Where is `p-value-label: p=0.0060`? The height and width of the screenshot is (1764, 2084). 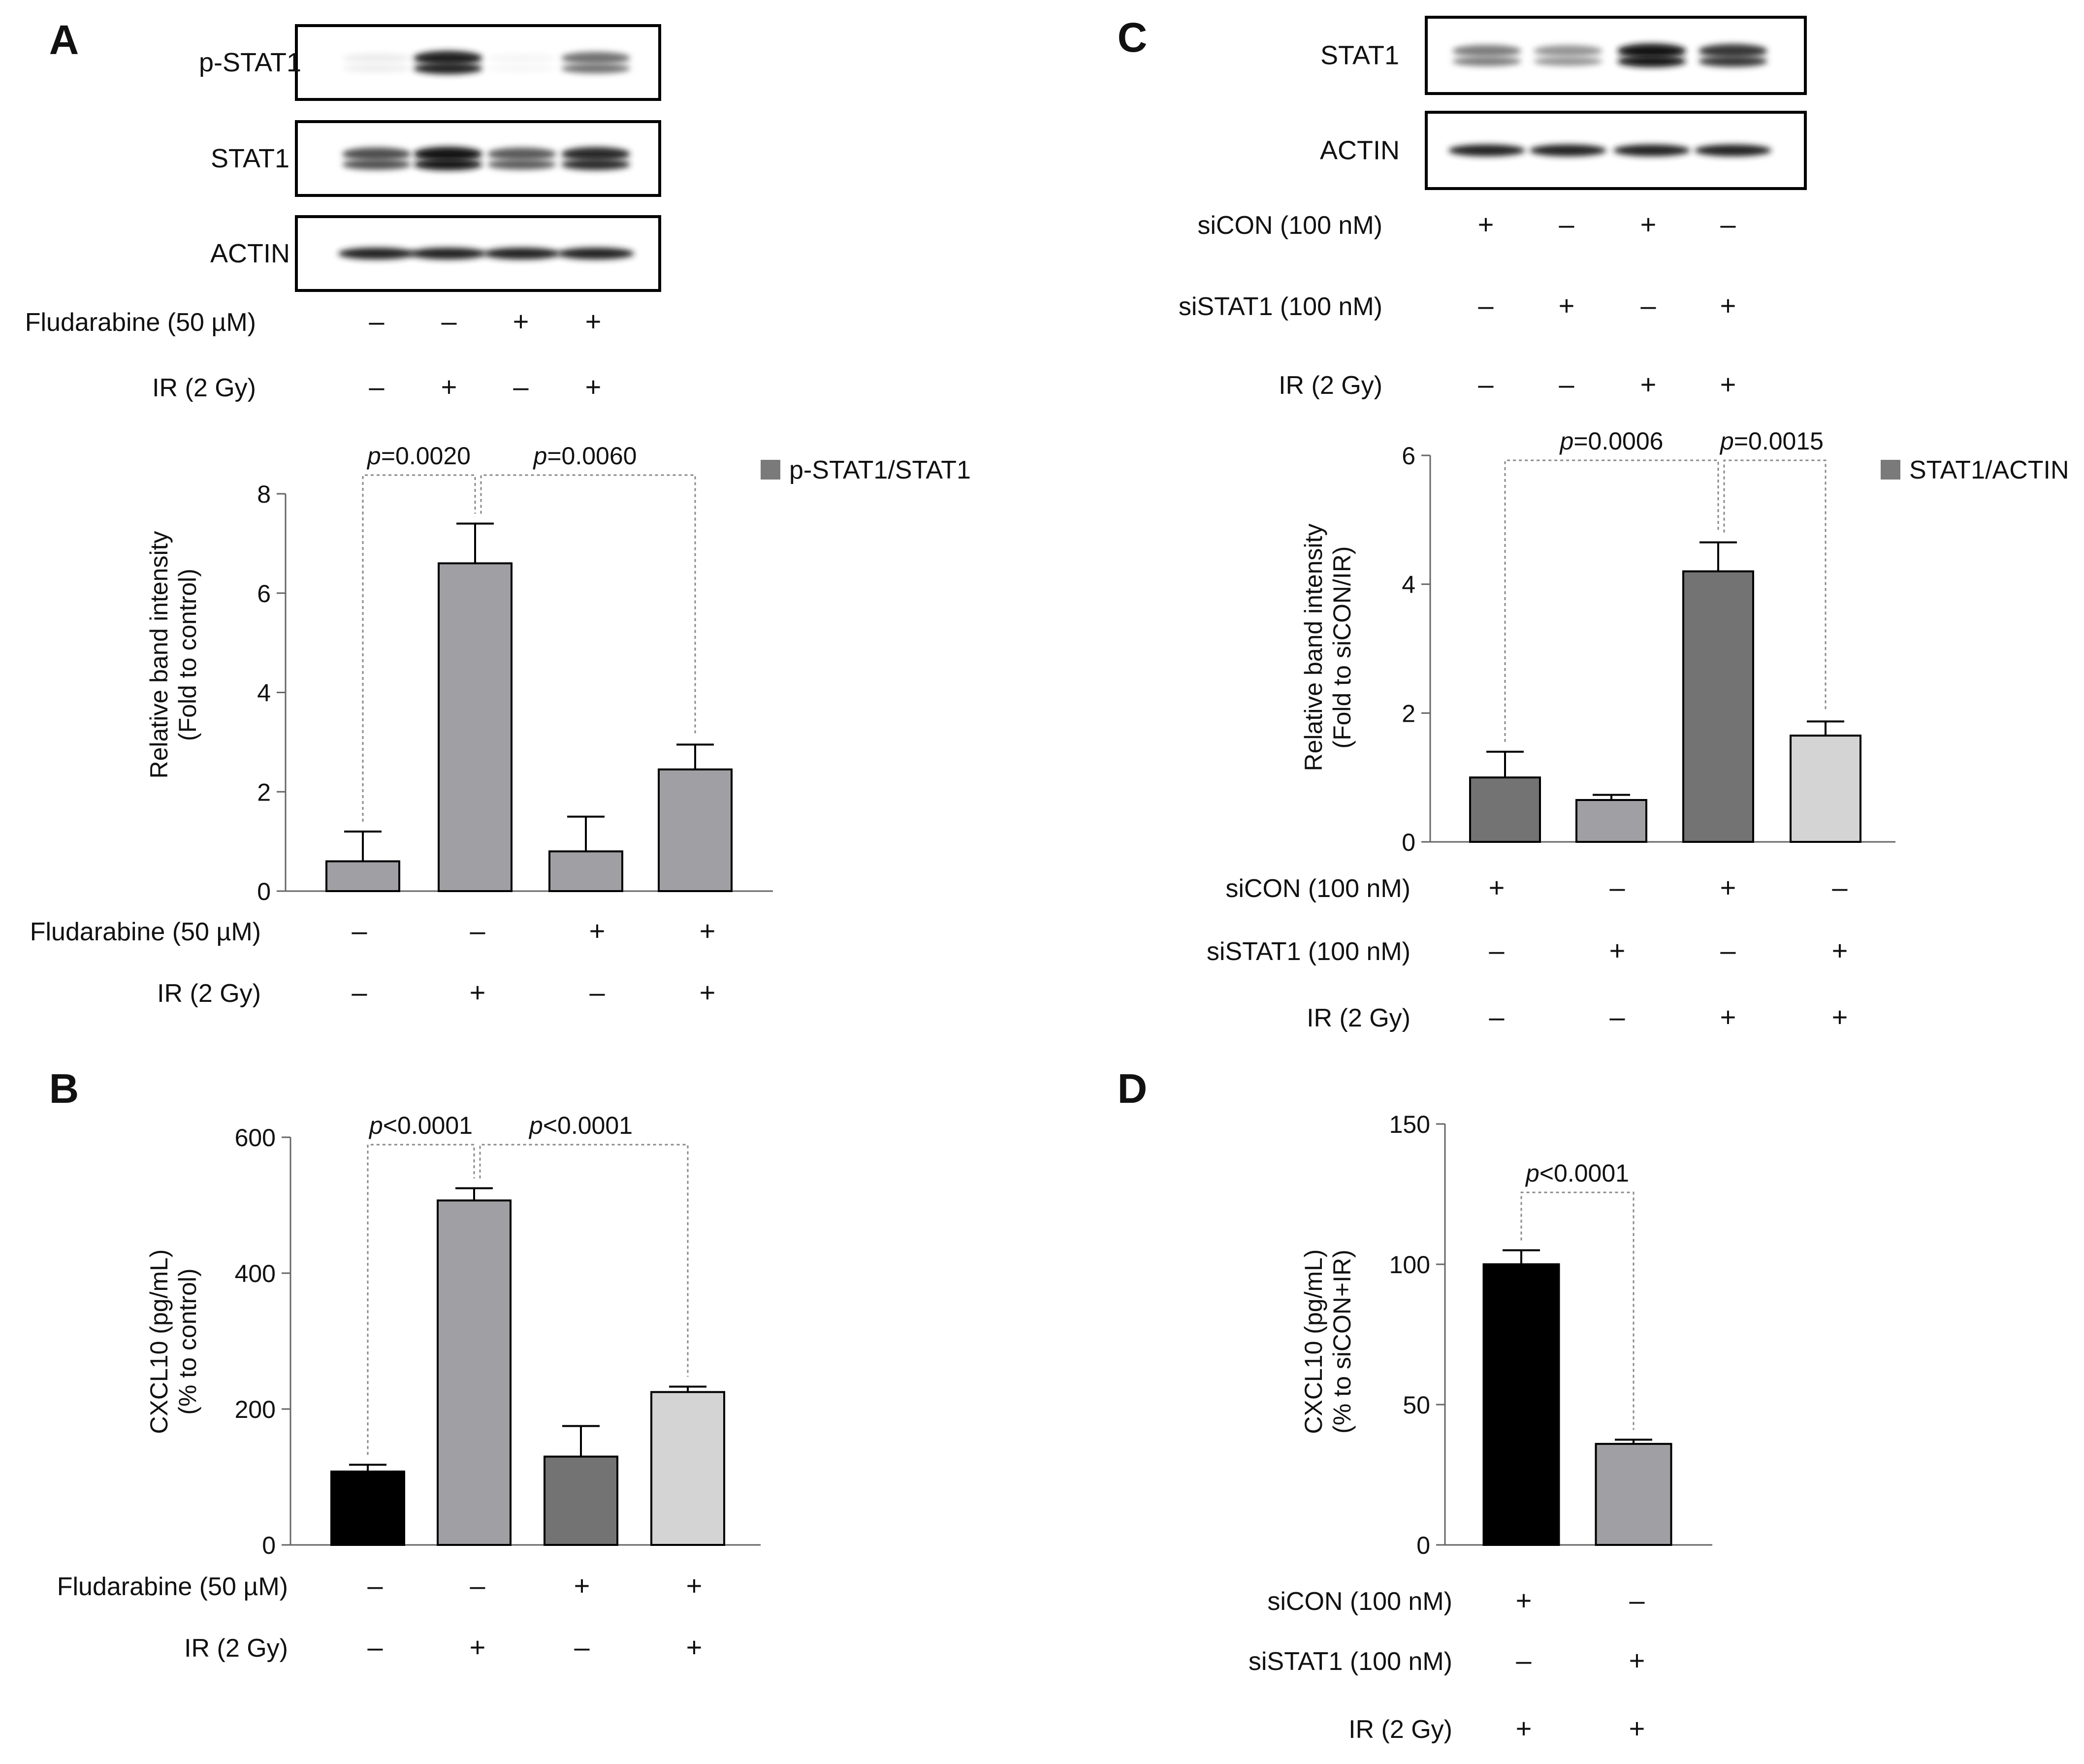
p-value-label: p=0.0060 is located at coordinates (585, 456).